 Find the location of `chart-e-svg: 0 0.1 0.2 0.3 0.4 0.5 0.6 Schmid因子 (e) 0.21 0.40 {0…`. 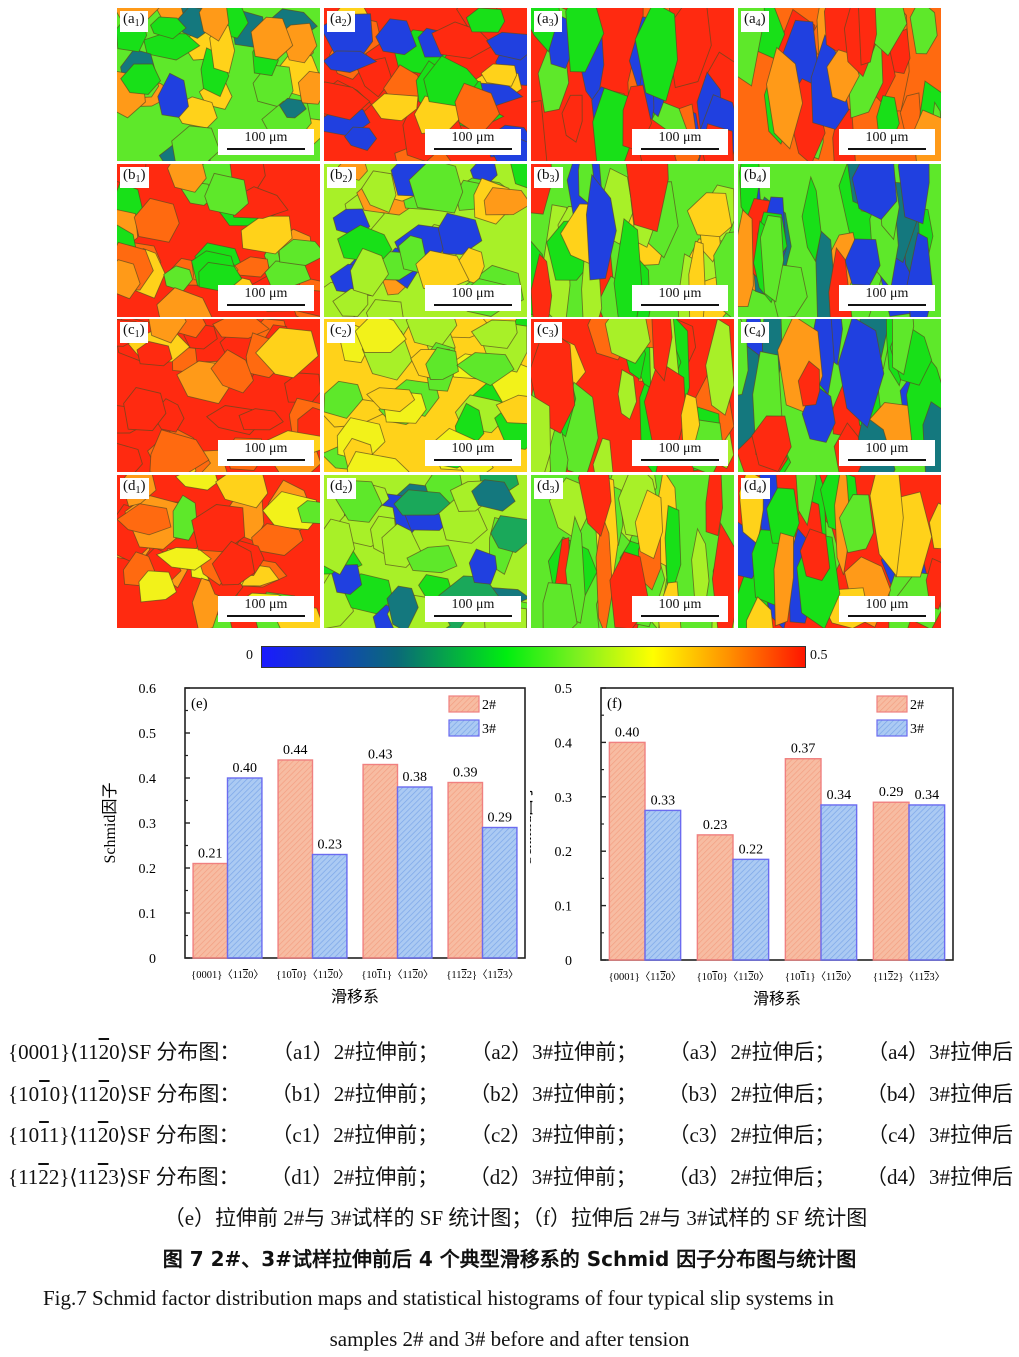

chart-e-svg: 0 0.1 0.2 0.3 0.4 0.5 0.6 Schmid因子 (e) 0.21 0.40 {0… is located at coordinates (313, 844).